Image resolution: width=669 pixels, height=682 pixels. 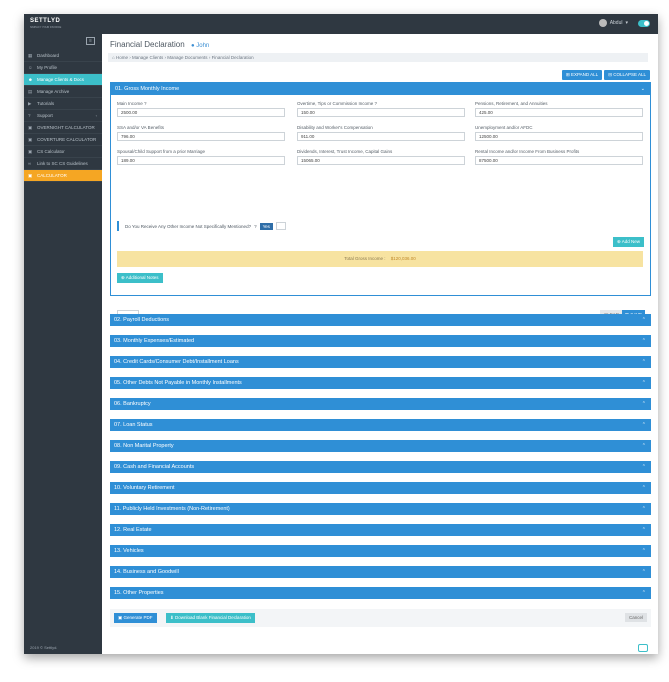 I want to click on breadcrumb-clients: Manage Clients, so click(x=148, y=57).